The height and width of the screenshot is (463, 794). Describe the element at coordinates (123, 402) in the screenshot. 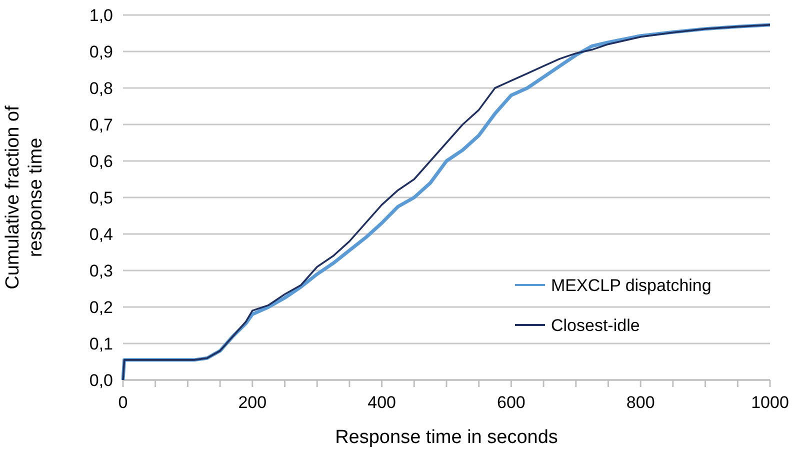

I see `x-tick-label: 0` at that location.